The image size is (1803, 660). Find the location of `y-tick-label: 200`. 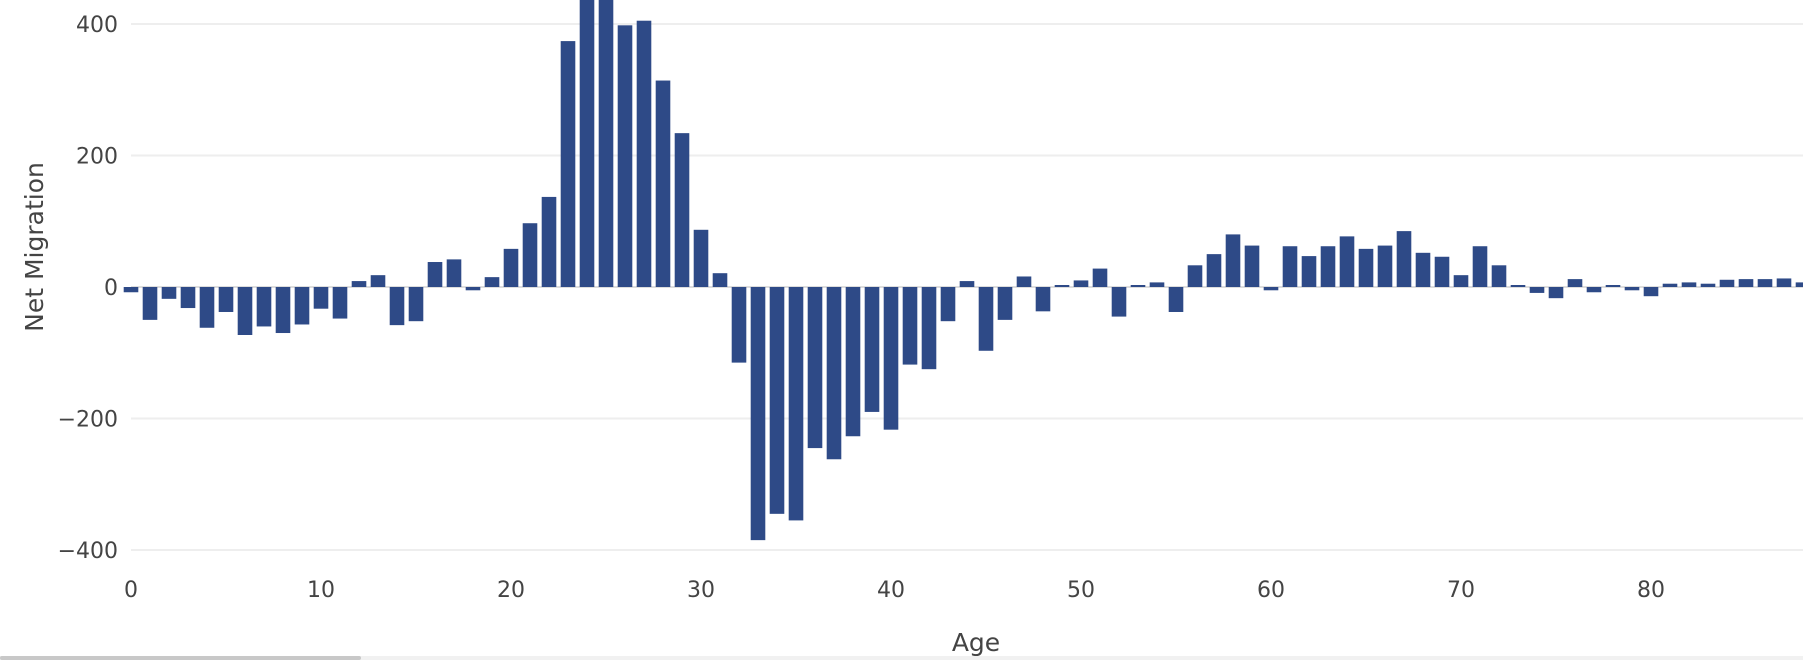

y-tick-label: 200 is located at coordinates (97, 157).